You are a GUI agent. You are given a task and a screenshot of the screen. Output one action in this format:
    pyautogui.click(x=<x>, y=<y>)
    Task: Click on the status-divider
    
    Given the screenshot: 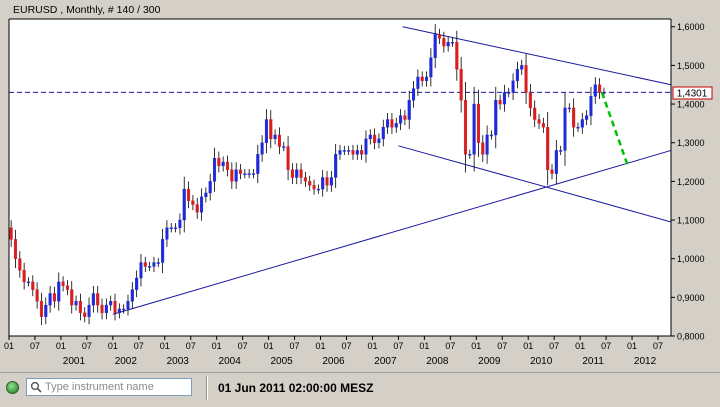 What is the action you would take?
    pyautogui.click(x=207, y=388)
    